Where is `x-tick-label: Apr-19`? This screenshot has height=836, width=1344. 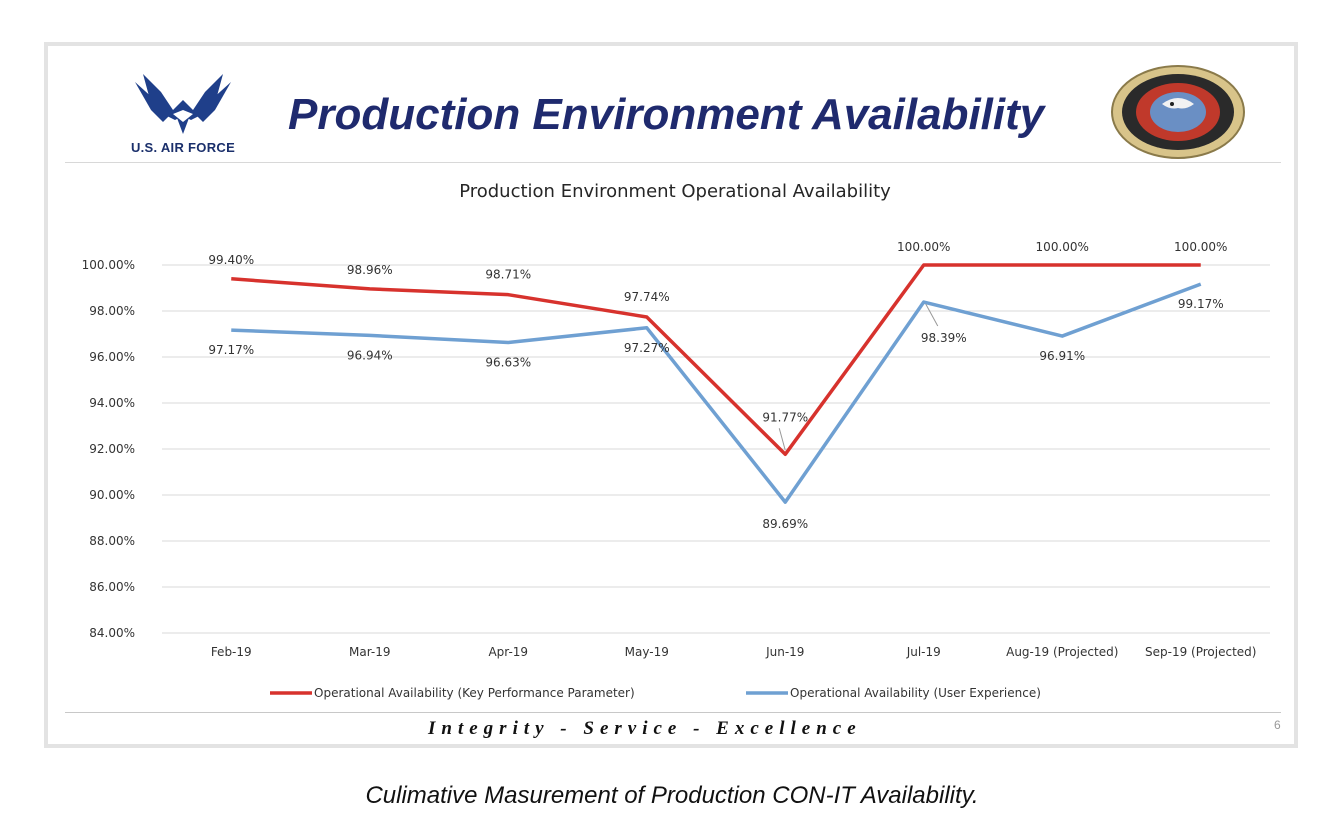 x-tick-label: Apr-19 is located at coordinates (508, 652).